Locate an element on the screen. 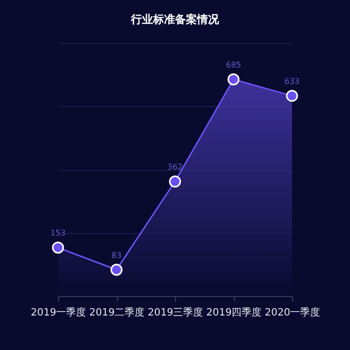 The image size is (350, 350). data-label: 362 is located at coordinates (175, 167).